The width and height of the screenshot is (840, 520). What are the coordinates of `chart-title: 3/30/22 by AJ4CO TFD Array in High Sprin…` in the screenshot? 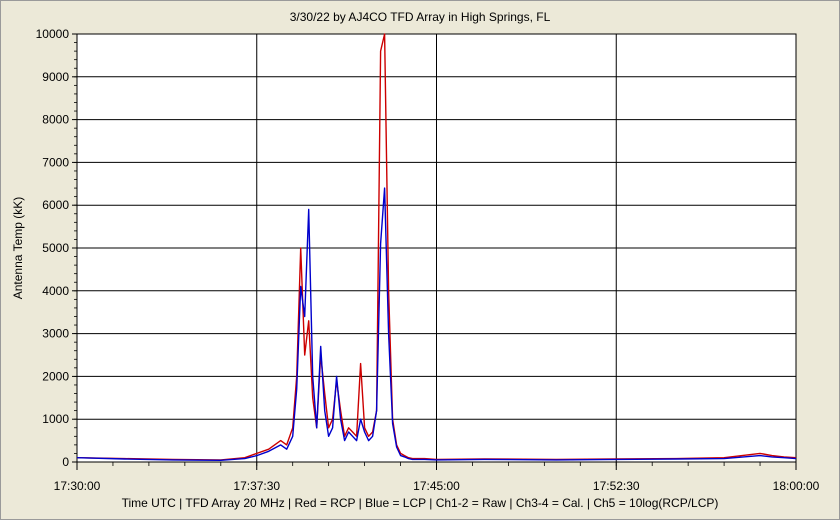 It's located at (420, 17).